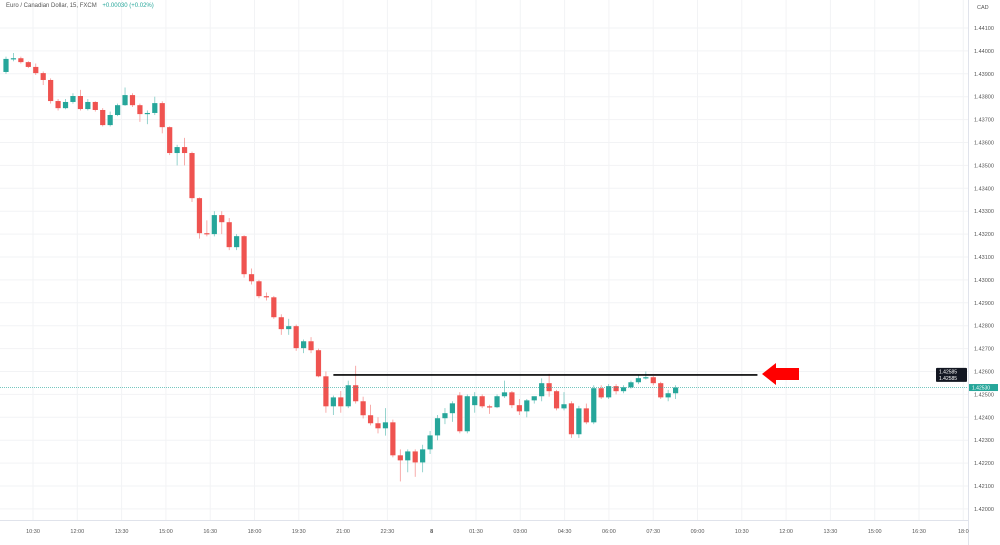 The height and width of the screenshot is (545, 1000). I want to click on time-tick-label: 06:00, so click(609, 532).